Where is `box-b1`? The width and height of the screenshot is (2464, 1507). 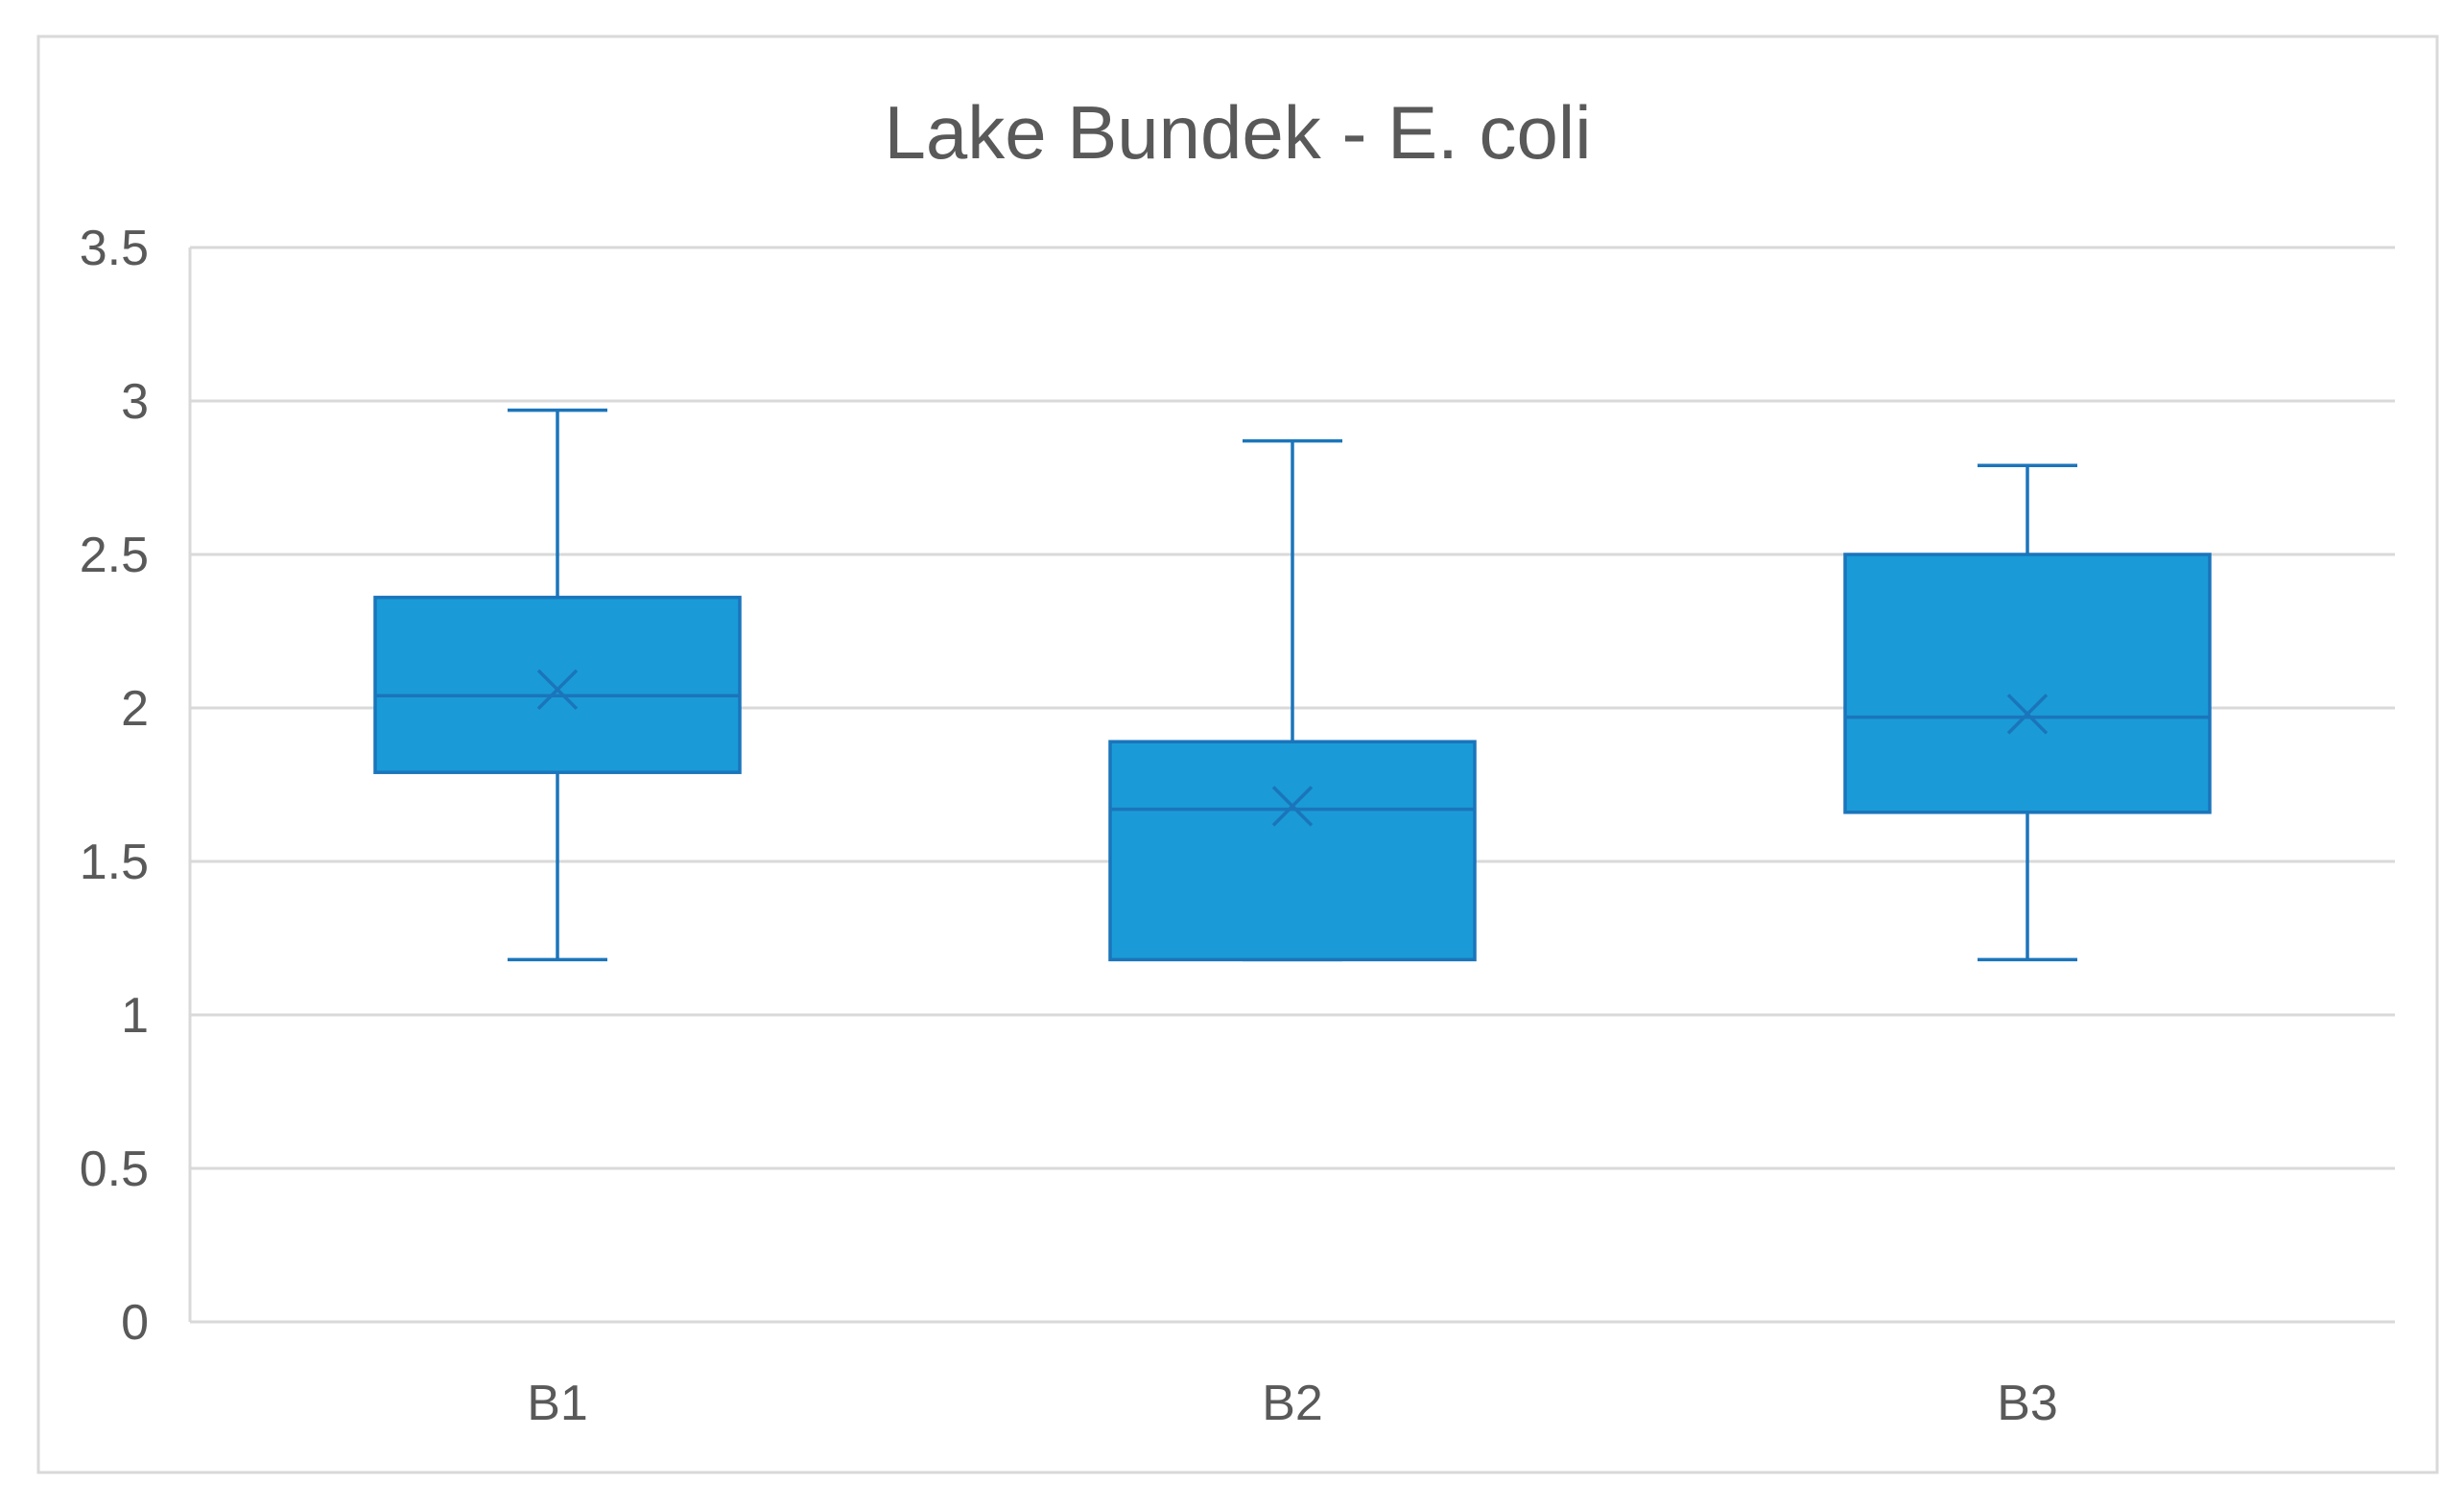 box-b1 is located at coordinates (557, 685).